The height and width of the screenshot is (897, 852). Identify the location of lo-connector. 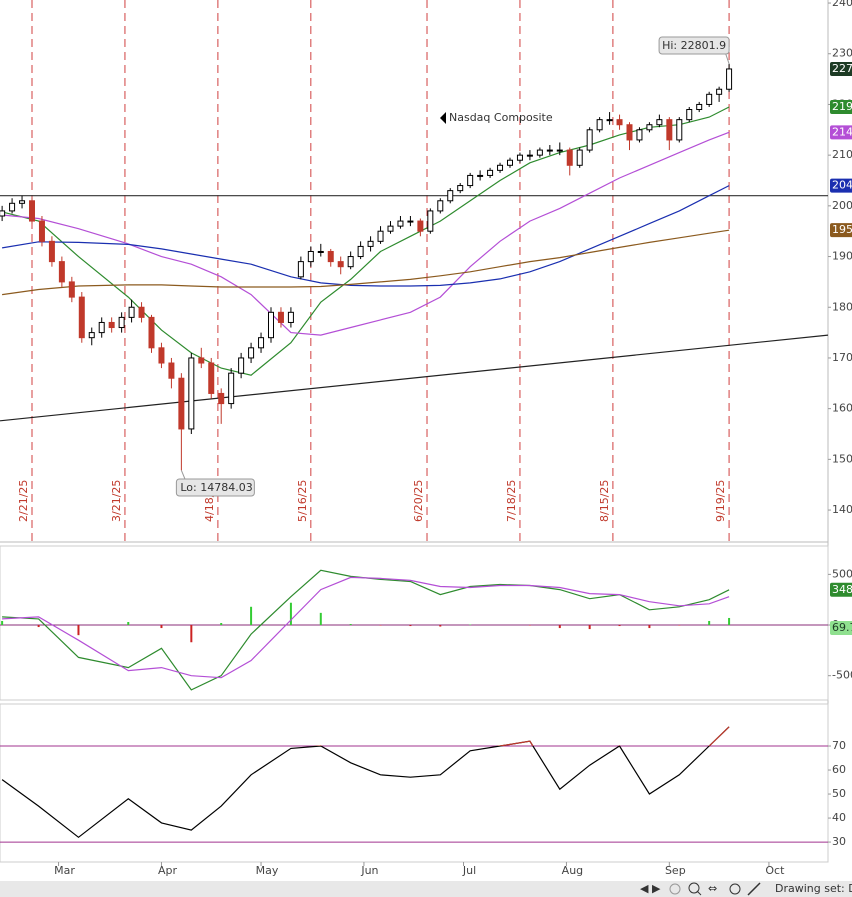
(183, 475).